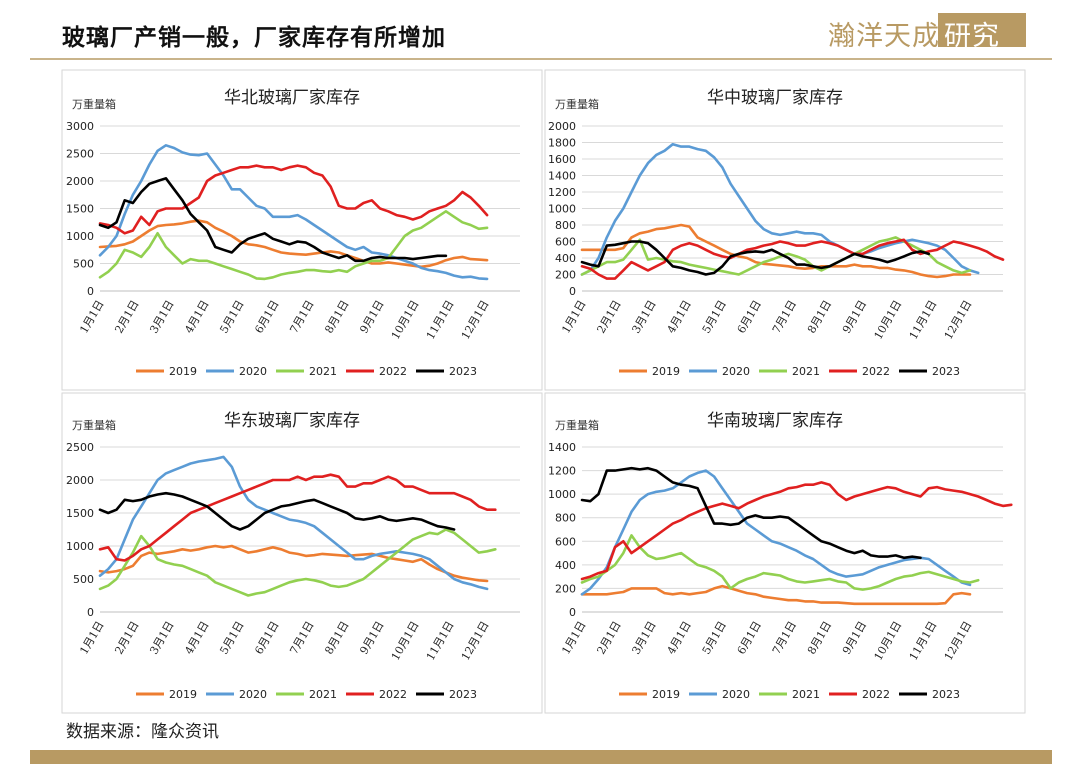  I want to click on chart-title: 华中玻璃厂家库存, so click(775, 98).